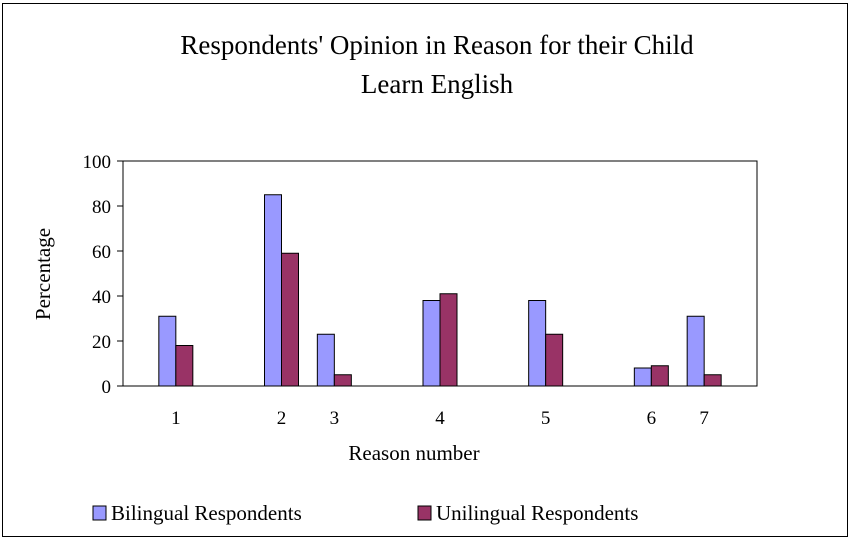 This screenshot has height=543, width=853. What do you see at coordinates (101, 207) in the screenshot?
I see `y-tick-label: 80` at bounding box center [101, 207].